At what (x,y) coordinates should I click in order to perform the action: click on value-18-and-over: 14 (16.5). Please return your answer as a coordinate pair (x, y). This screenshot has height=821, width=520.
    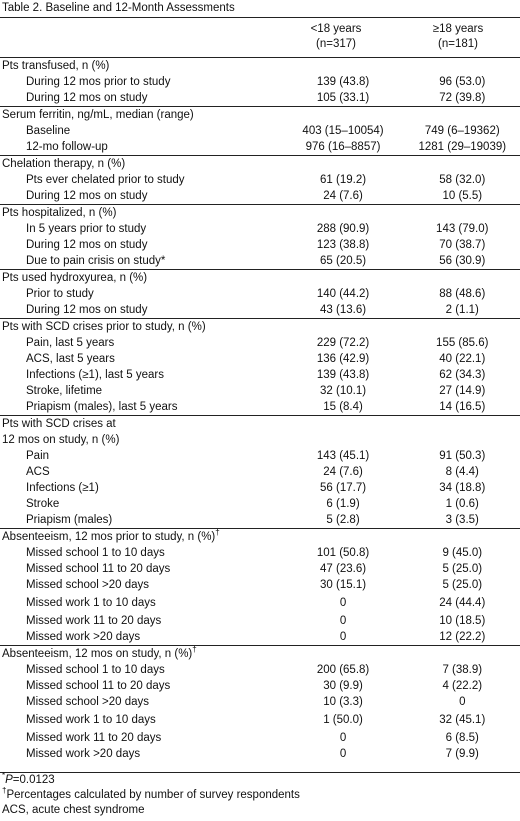
    Looking at the image, I should click on (462, 407).